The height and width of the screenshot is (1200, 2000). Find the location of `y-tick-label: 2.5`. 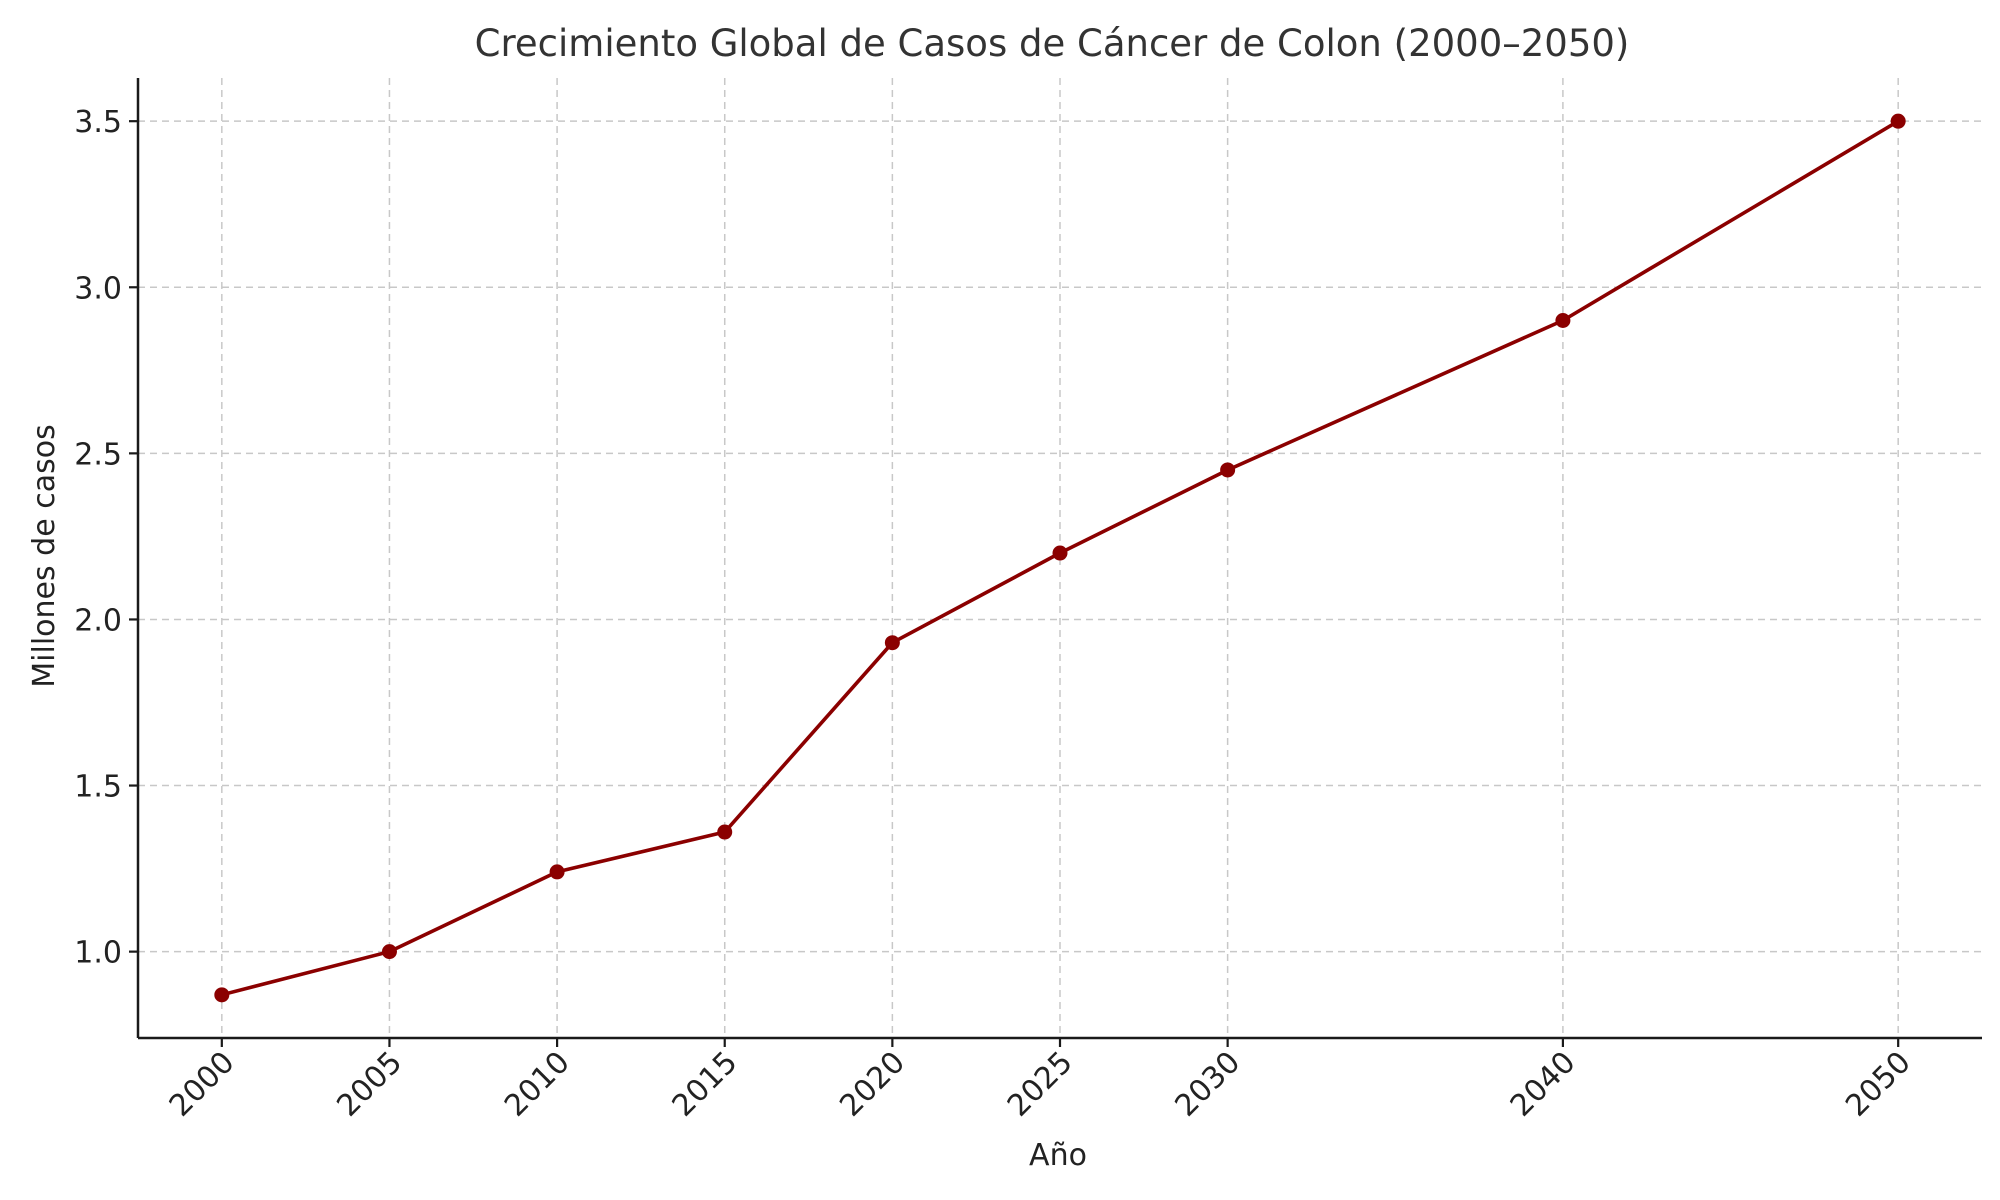

y-tick-label: 2.5 is located at coordinates (98, 454).